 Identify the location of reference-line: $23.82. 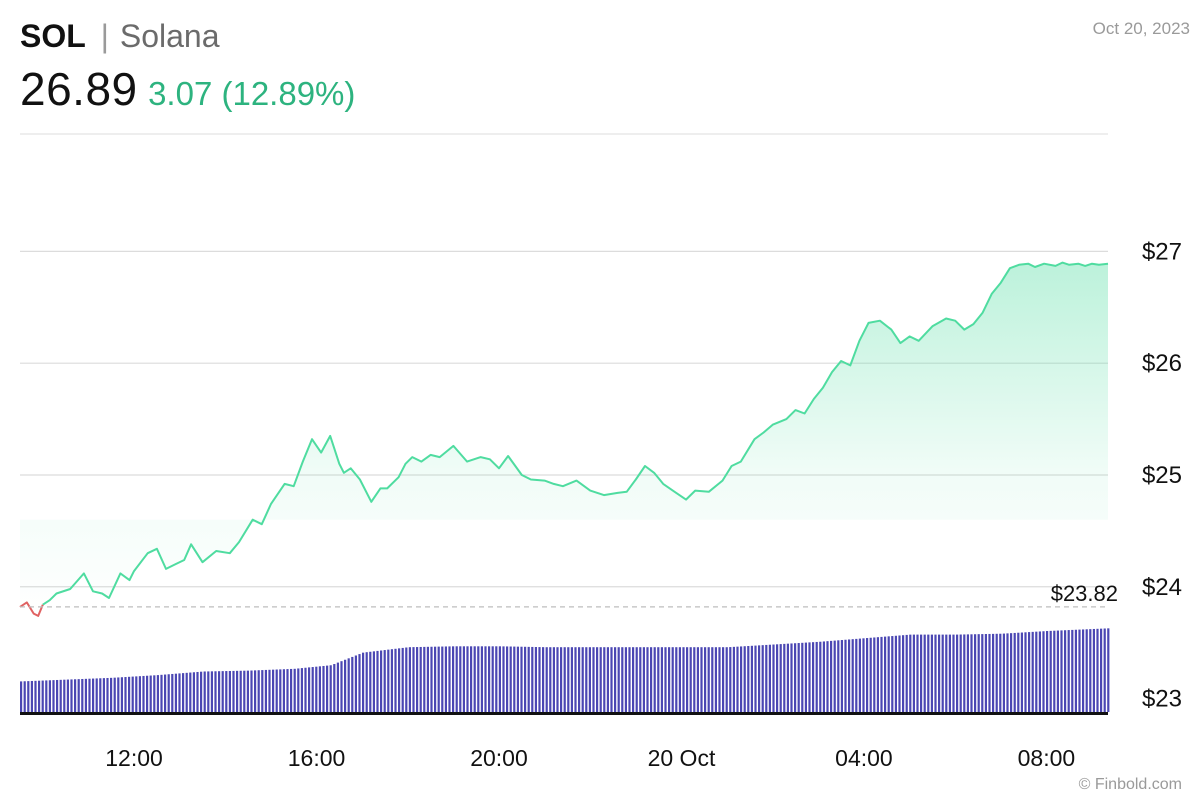
(569, 594).